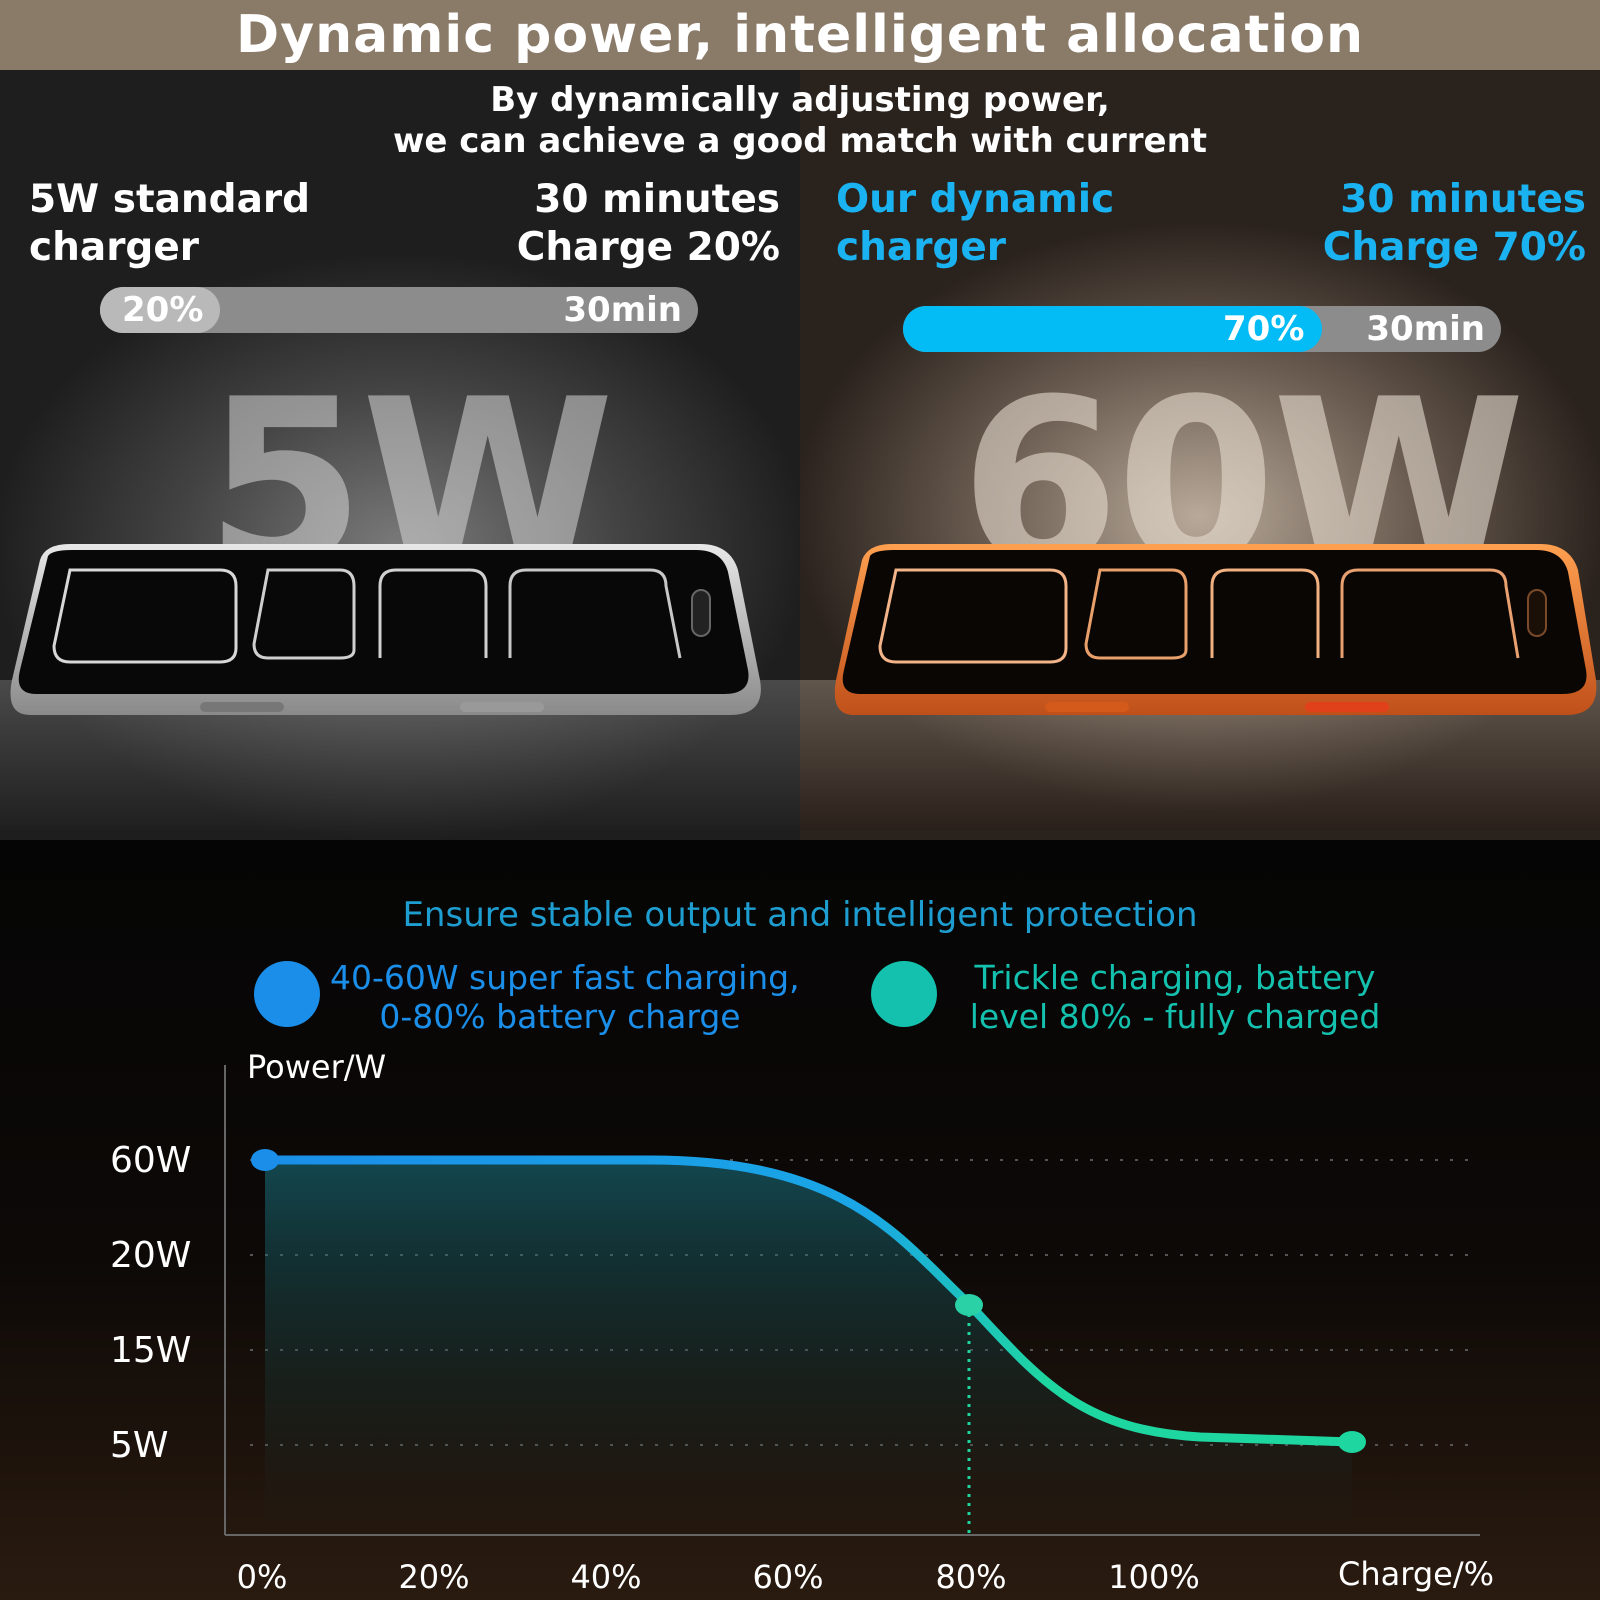  Describe the element at coordinates (150, 1350) in the screenshot. I see `y-tick-label: 15W` at that location.